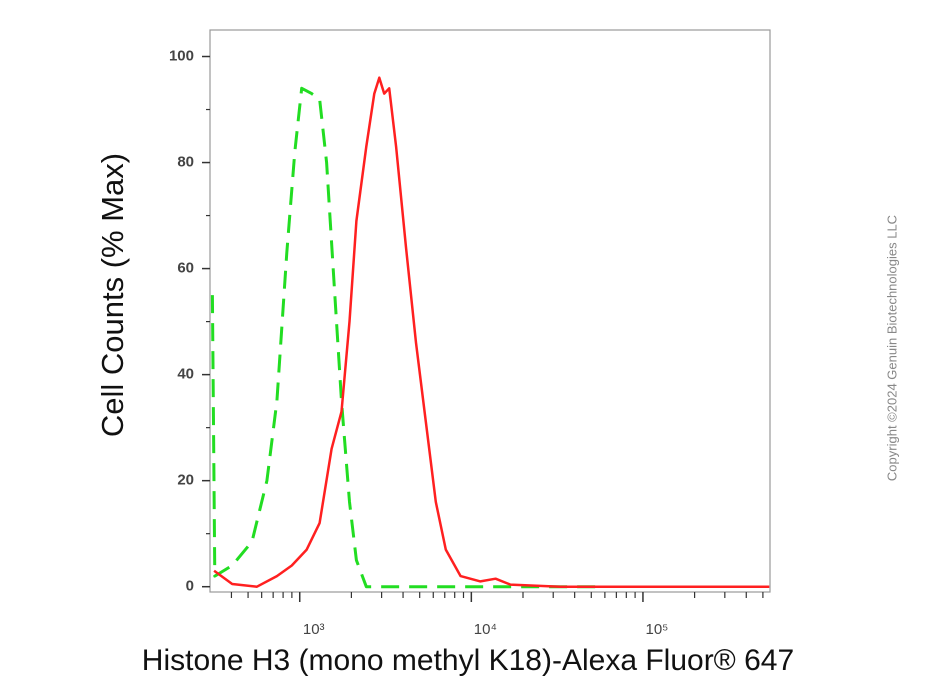 The width and height of the screenshot is (941, 700). What do you see at coordinates (181, 55) in the screenshot?
I see `y-tick-label: 100` at bounding box center [181, 55].